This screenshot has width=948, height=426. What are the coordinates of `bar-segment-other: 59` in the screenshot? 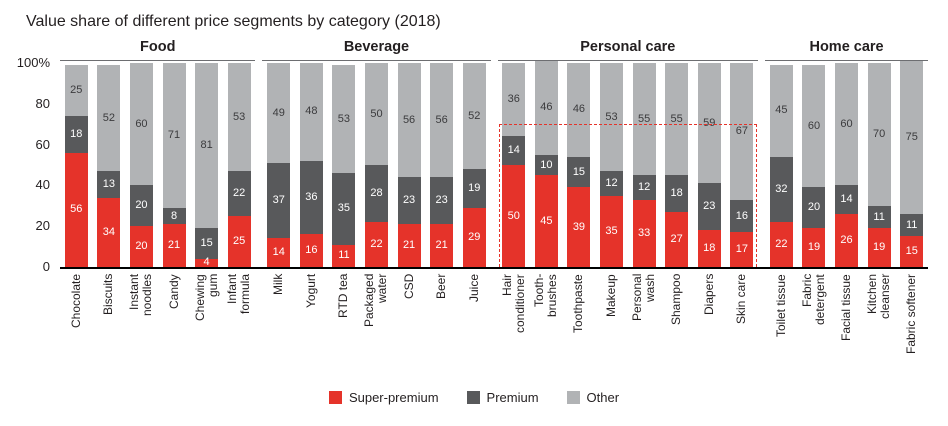 It's located at (709, 123).